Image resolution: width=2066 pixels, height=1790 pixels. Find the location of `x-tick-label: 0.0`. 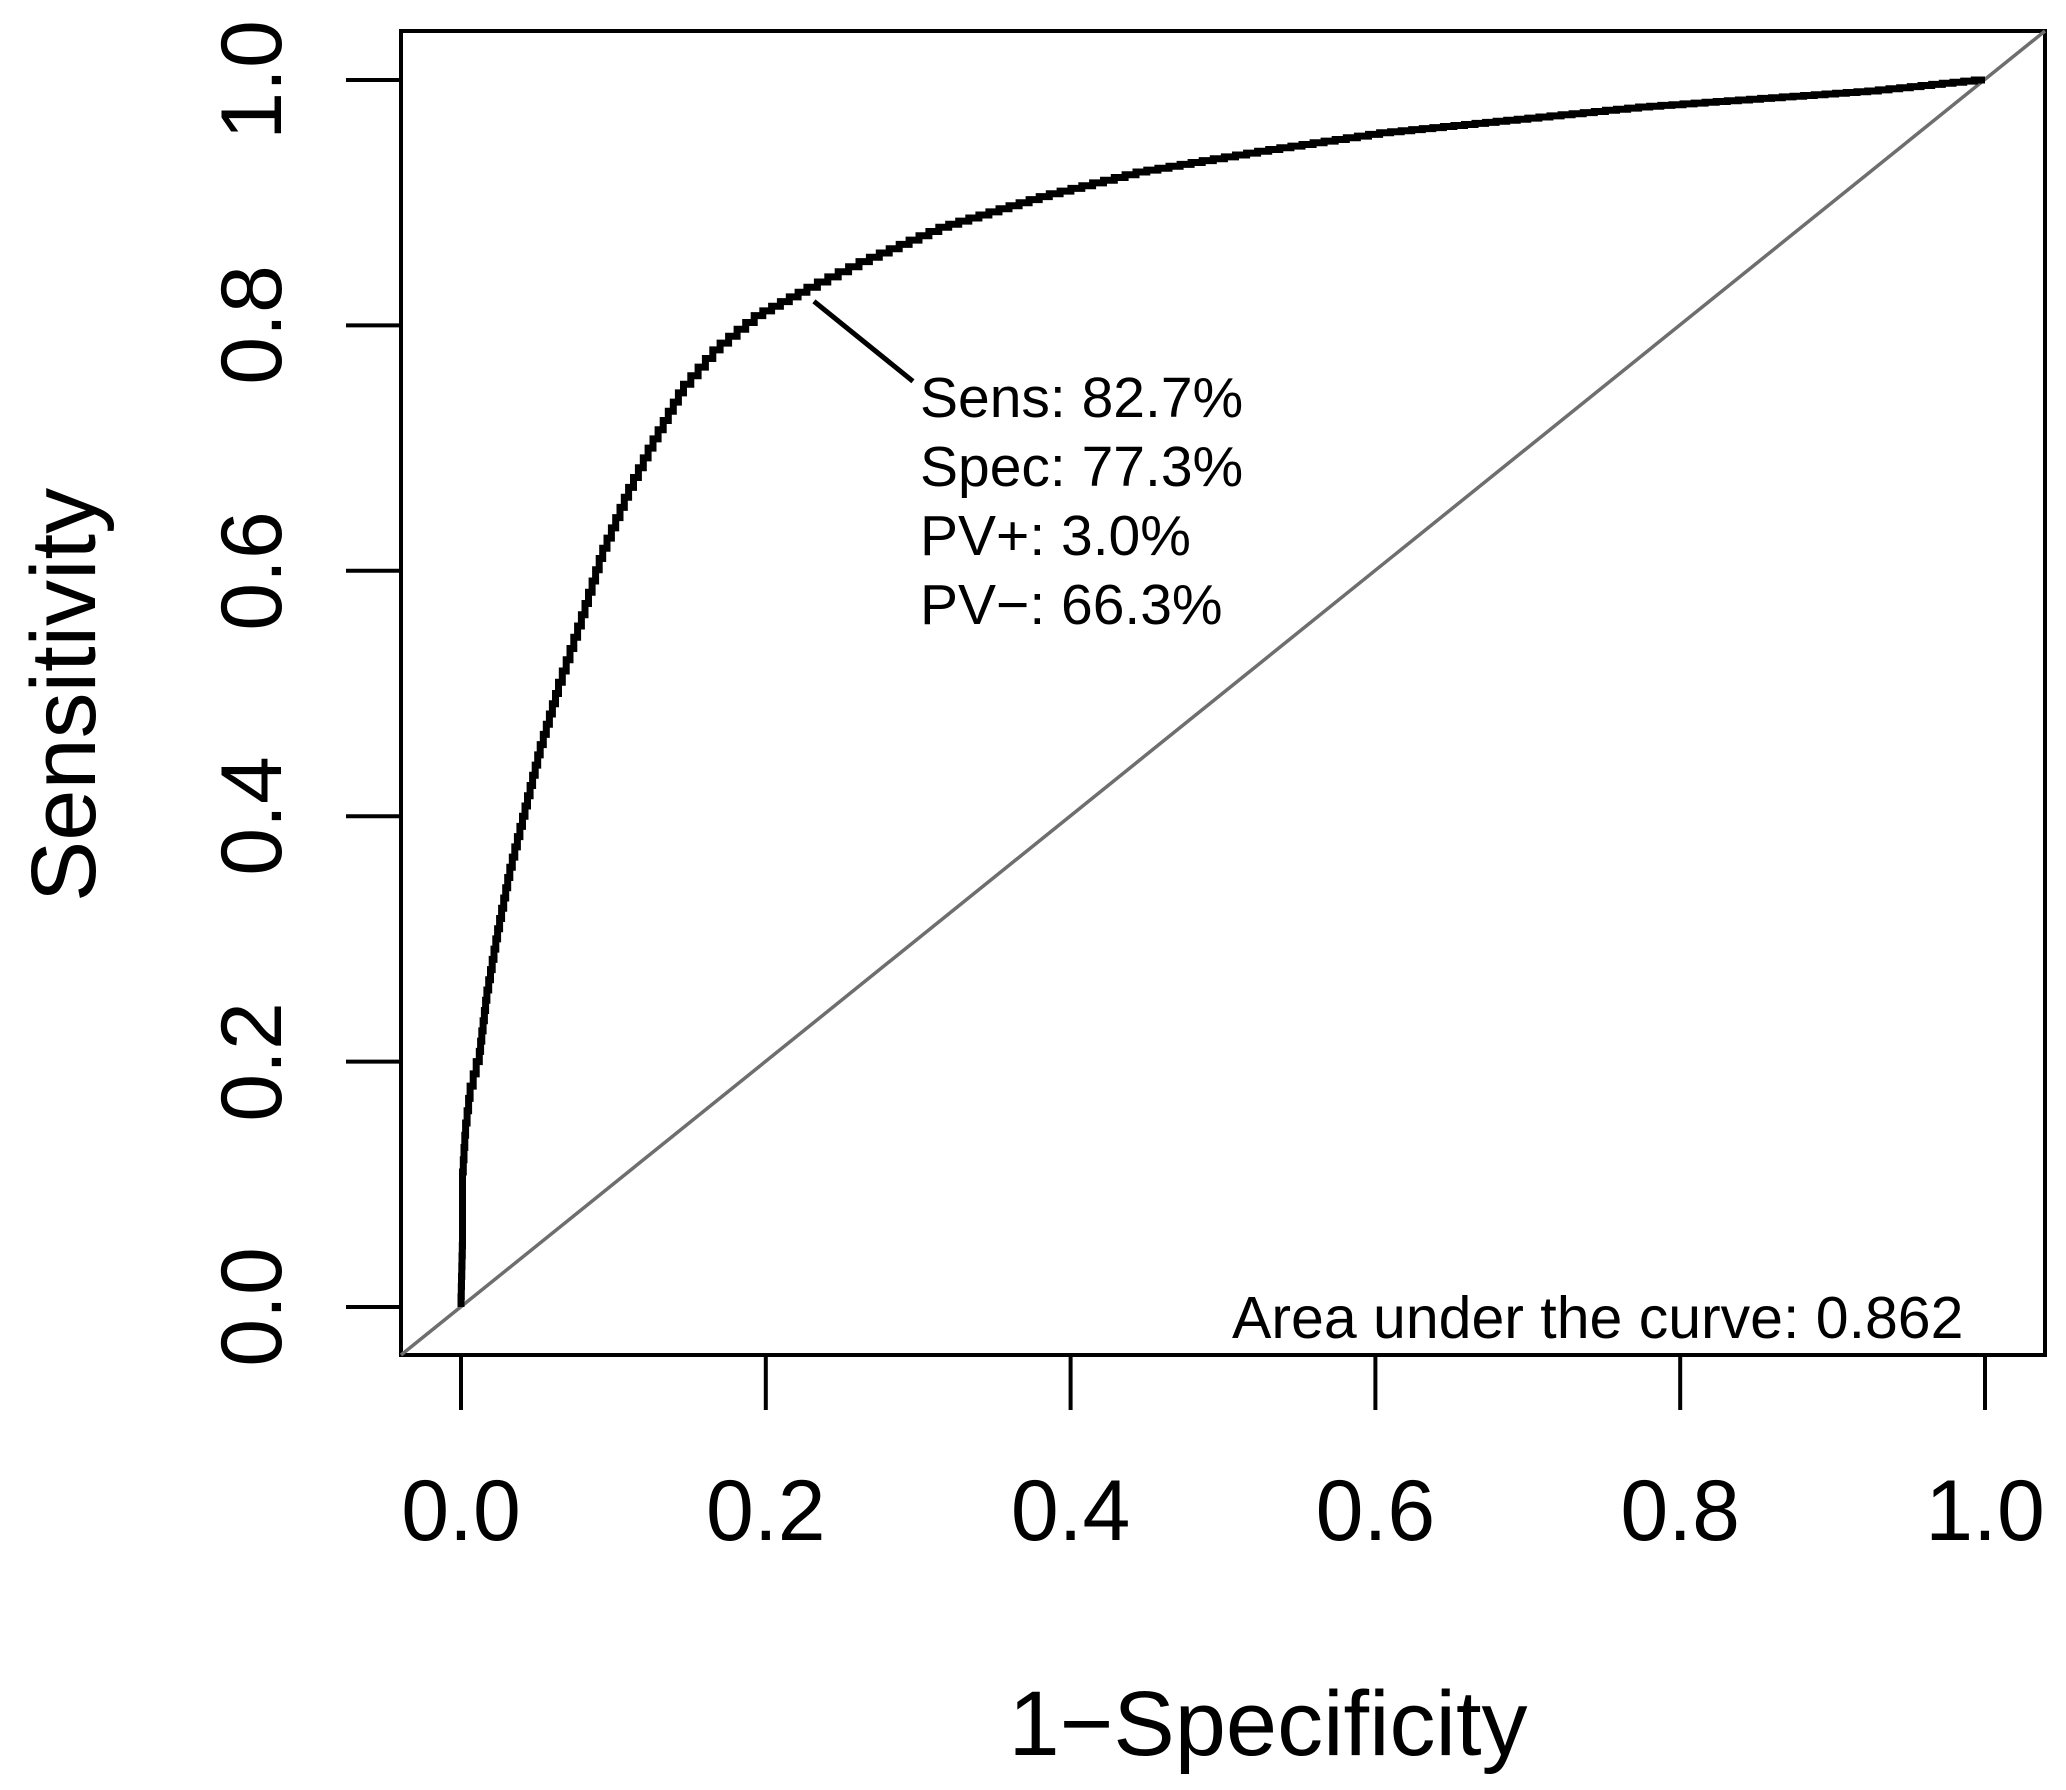

x-tick-label: 0.0 is located at coordinates (461, 1511).